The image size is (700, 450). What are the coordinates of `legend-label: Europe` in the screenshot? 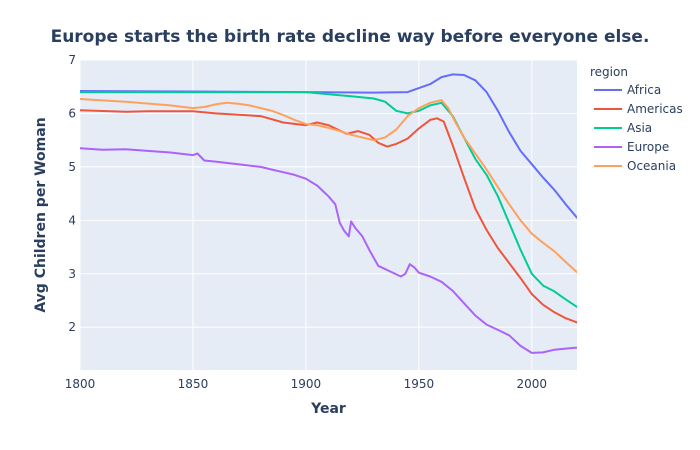 It's located at (648, 147).